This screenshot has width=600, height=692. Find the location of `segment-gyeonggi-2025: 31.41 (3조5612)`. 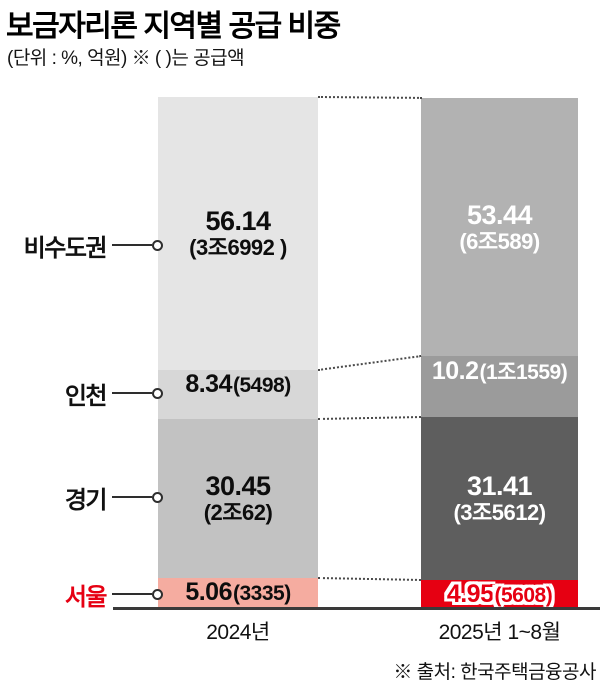

segment-gyeonggi-2025: 31.41 (3조5612) is located at coordinates (499, 498).